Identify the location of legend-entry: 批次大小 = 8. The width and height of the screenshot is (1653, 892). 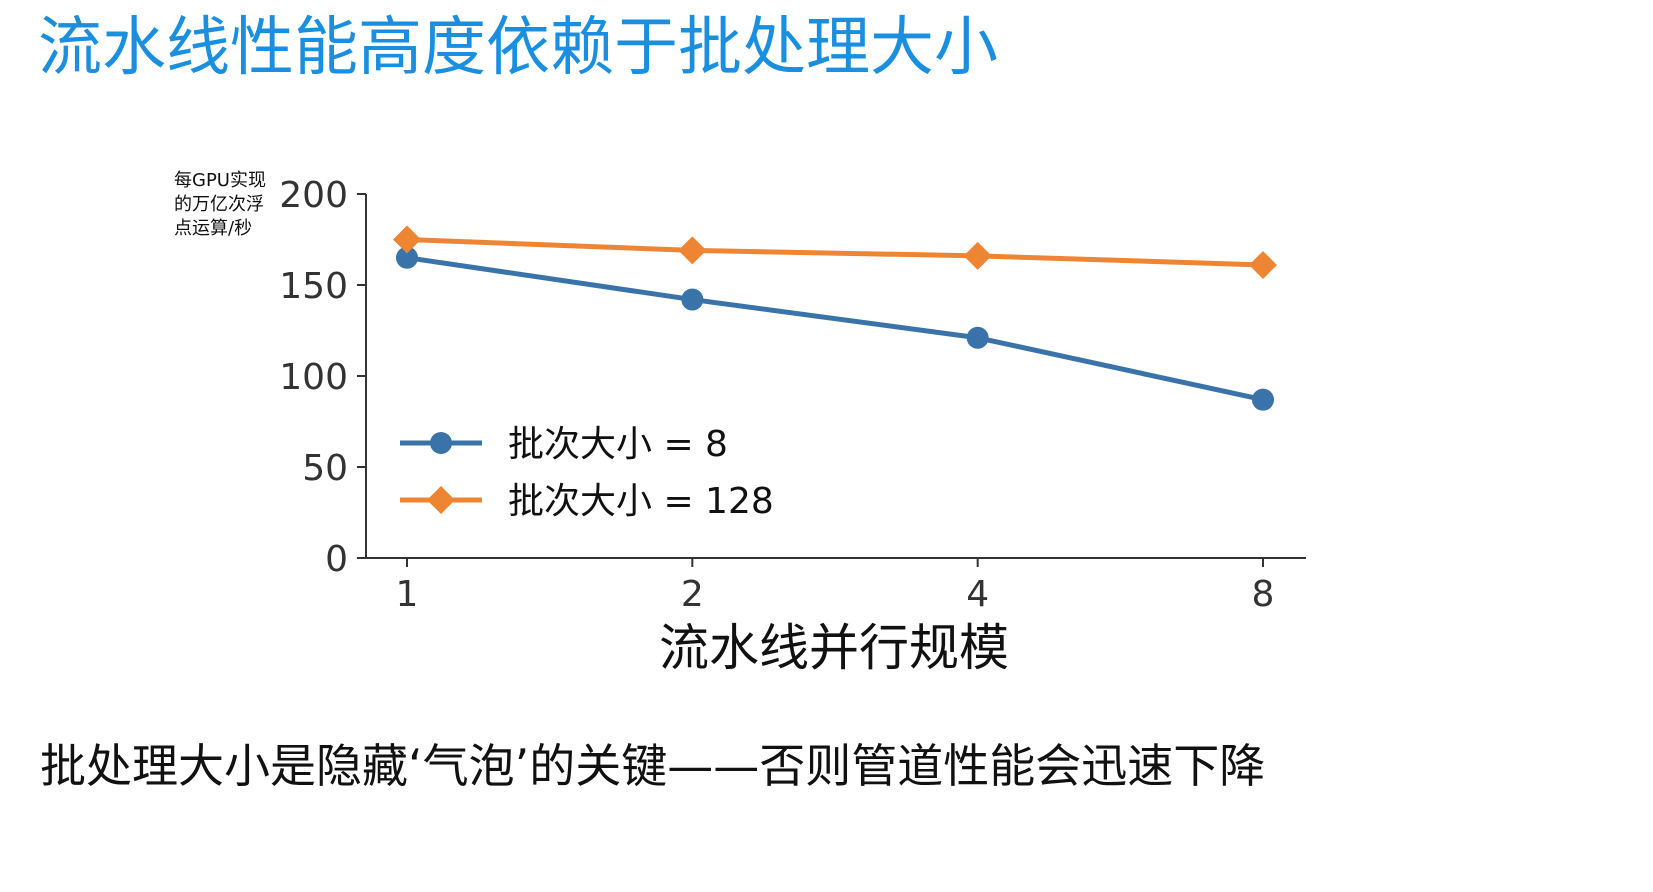
(564, 444).